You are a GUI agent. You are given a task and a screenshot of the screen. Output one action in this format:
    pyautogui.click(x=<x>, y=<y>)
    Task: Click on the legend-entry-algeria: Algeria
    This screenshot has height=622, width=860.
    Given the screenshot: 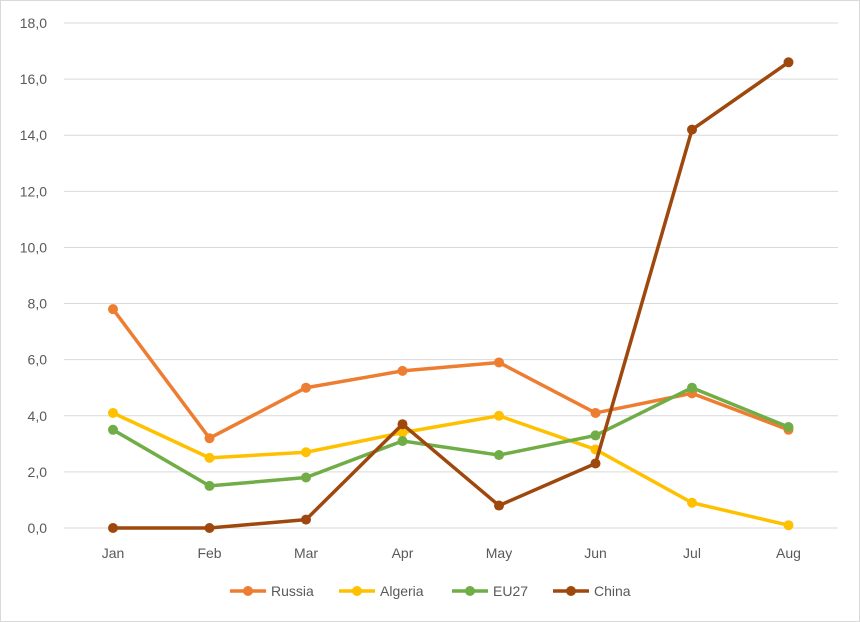 What is the action you would take?
    pyautogui.click(x=381, y=591)
    